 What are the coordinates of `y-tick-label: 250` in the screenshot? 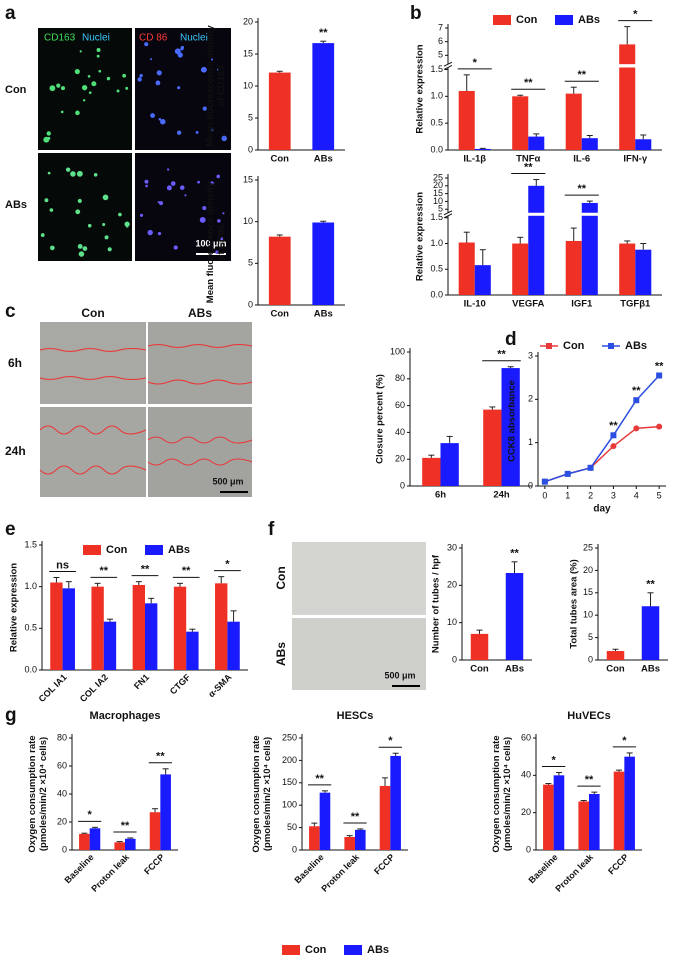 It's located at (289, 737).